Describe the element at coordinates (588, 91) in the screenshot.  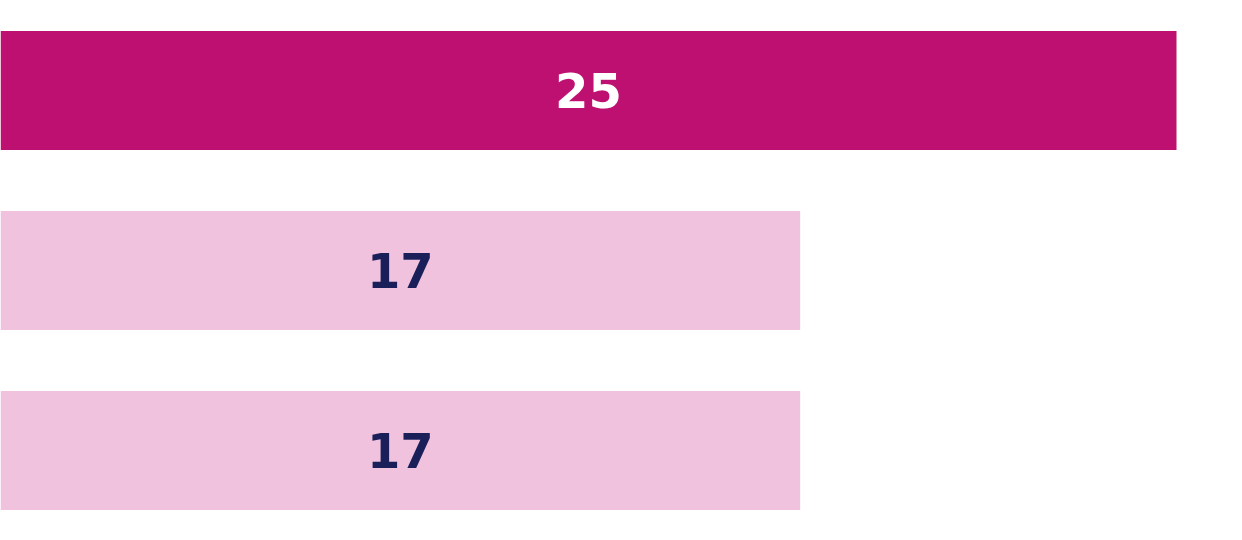
I see `data-label: 25` at that location.